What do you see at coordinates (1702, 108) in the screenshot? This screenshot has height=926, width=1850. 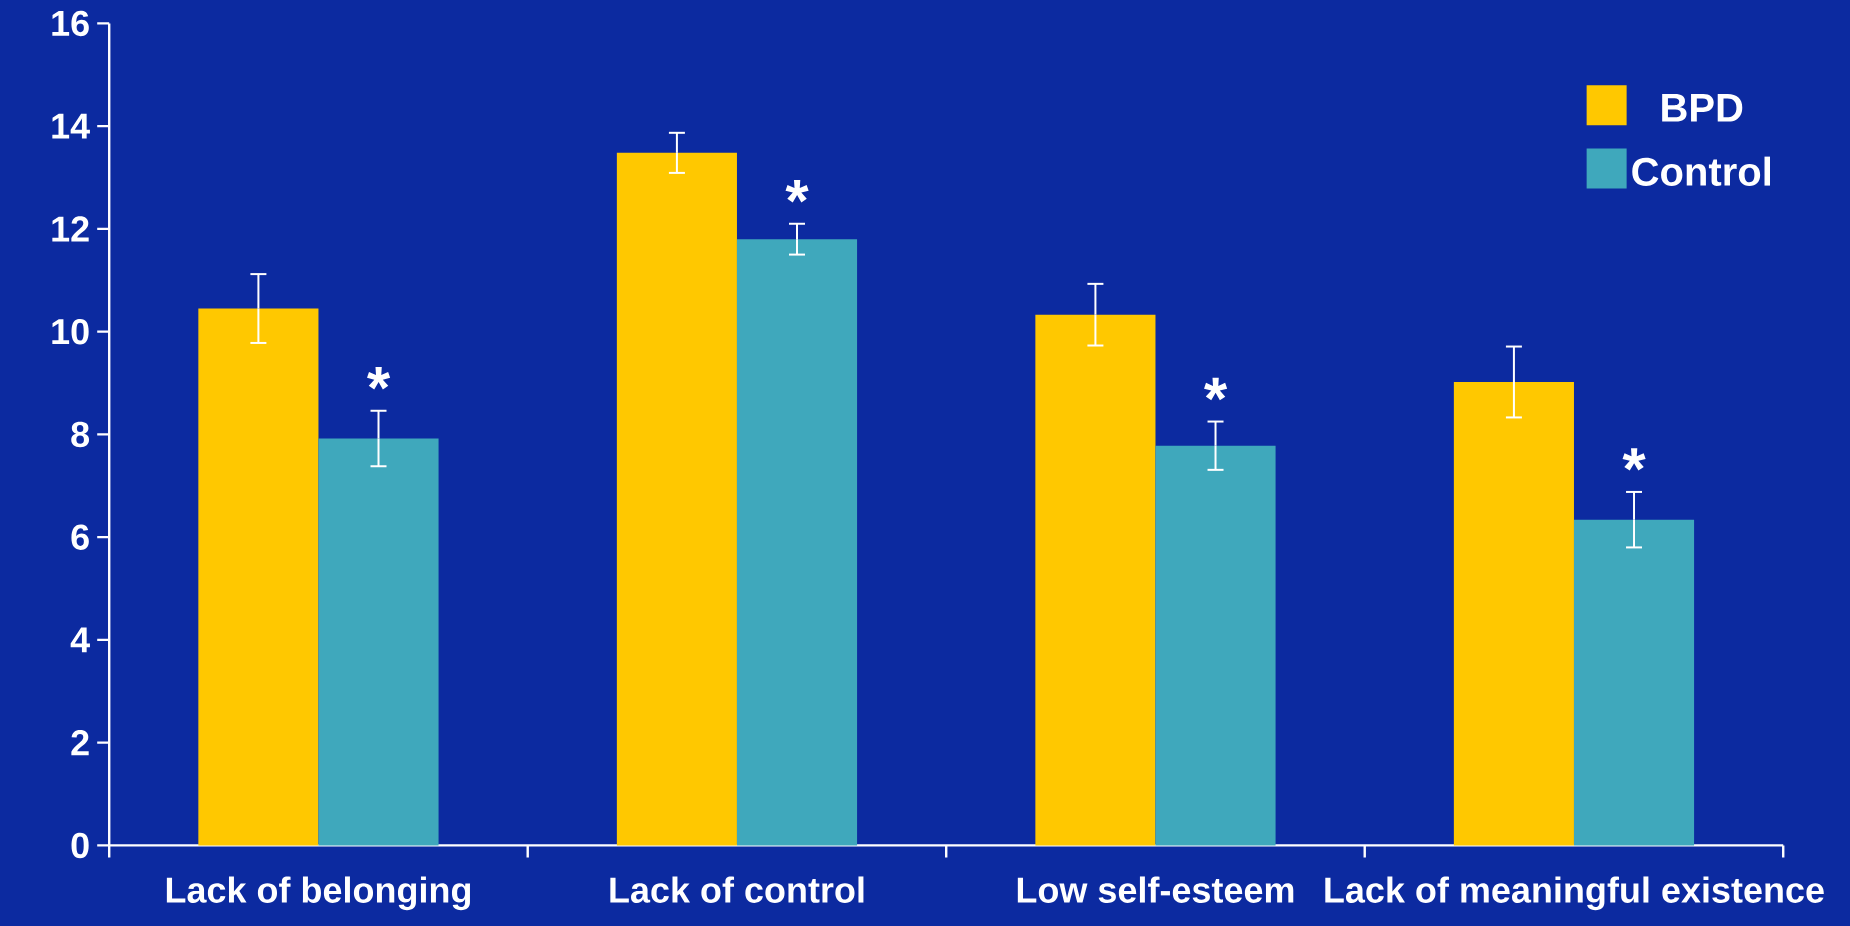 I see `legend-label: BPD` at bounding box center [1702, 108].